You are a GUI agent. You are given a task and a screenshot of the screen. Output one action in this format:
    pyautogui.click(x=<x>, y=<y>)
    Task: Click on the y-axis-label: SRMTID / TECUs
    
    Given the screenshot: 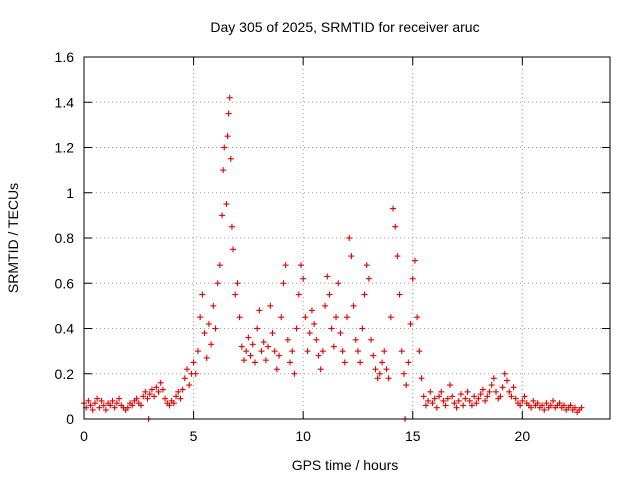 What is the action you would take?
    pyautogui.click(x=13, y=238)
    